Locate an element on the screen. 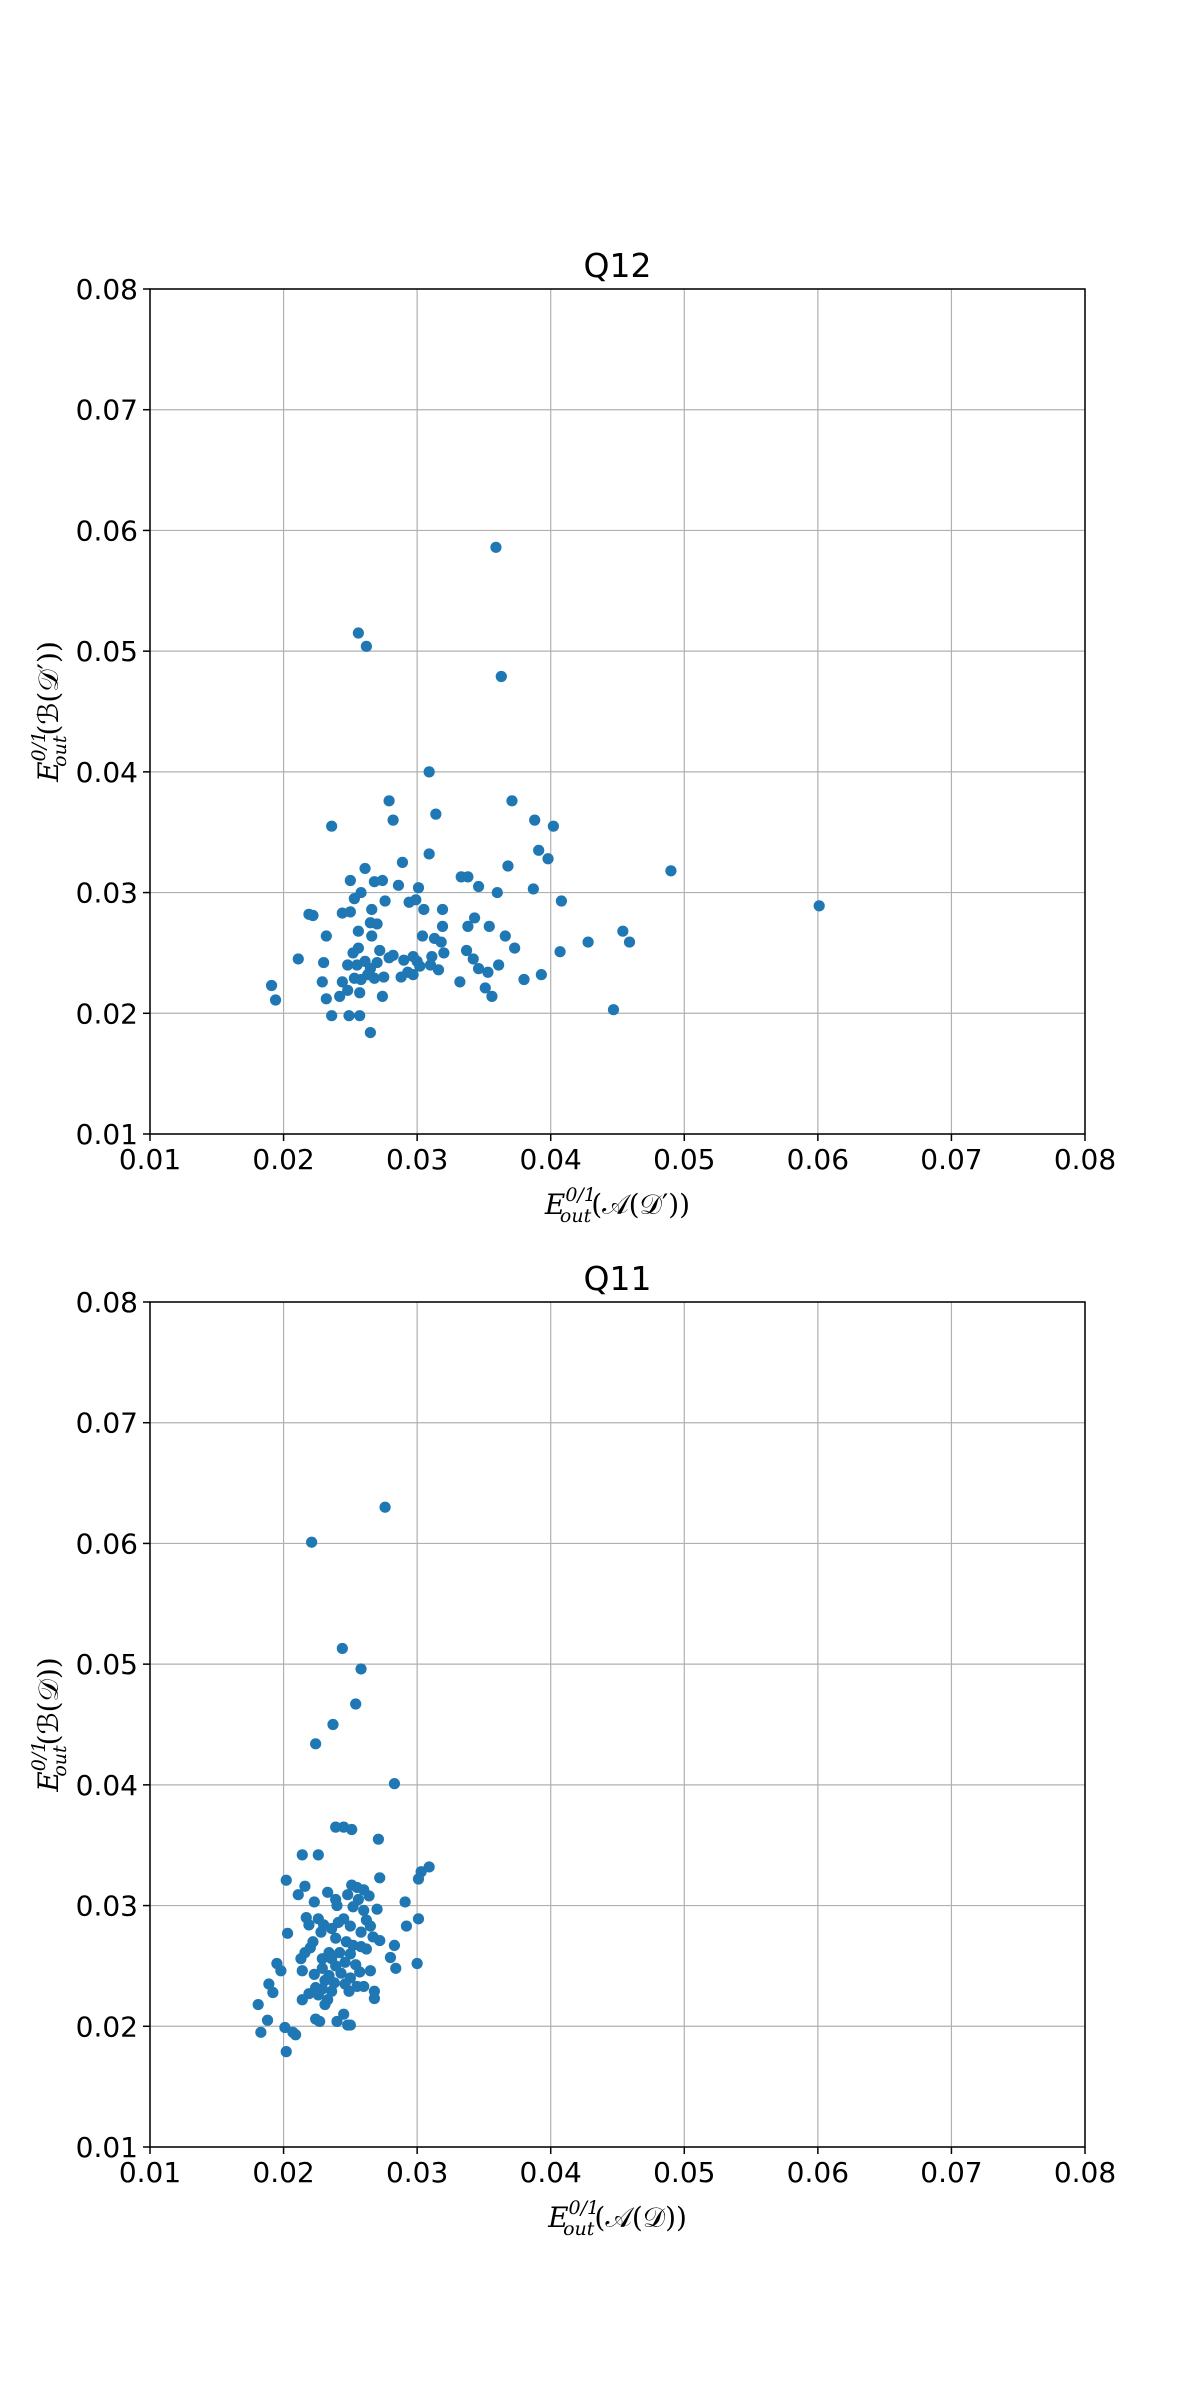  y-axis-label-argument: (ℬ(𝒟)) is located at coordinates (48, 1701).